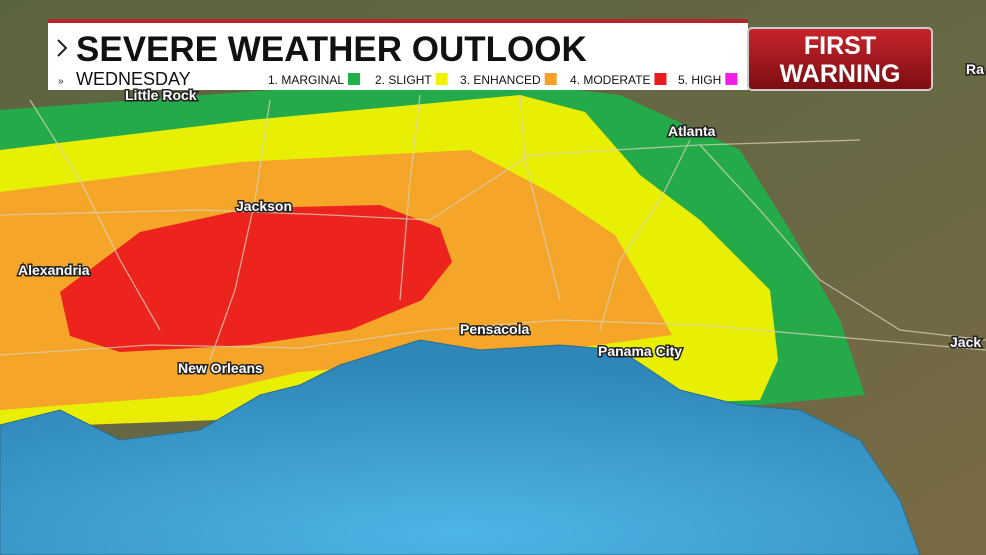  Describe the element at coordinates (500, 80) in the screenshot. I see `legend-label: 3. ENHANCED` at that location.